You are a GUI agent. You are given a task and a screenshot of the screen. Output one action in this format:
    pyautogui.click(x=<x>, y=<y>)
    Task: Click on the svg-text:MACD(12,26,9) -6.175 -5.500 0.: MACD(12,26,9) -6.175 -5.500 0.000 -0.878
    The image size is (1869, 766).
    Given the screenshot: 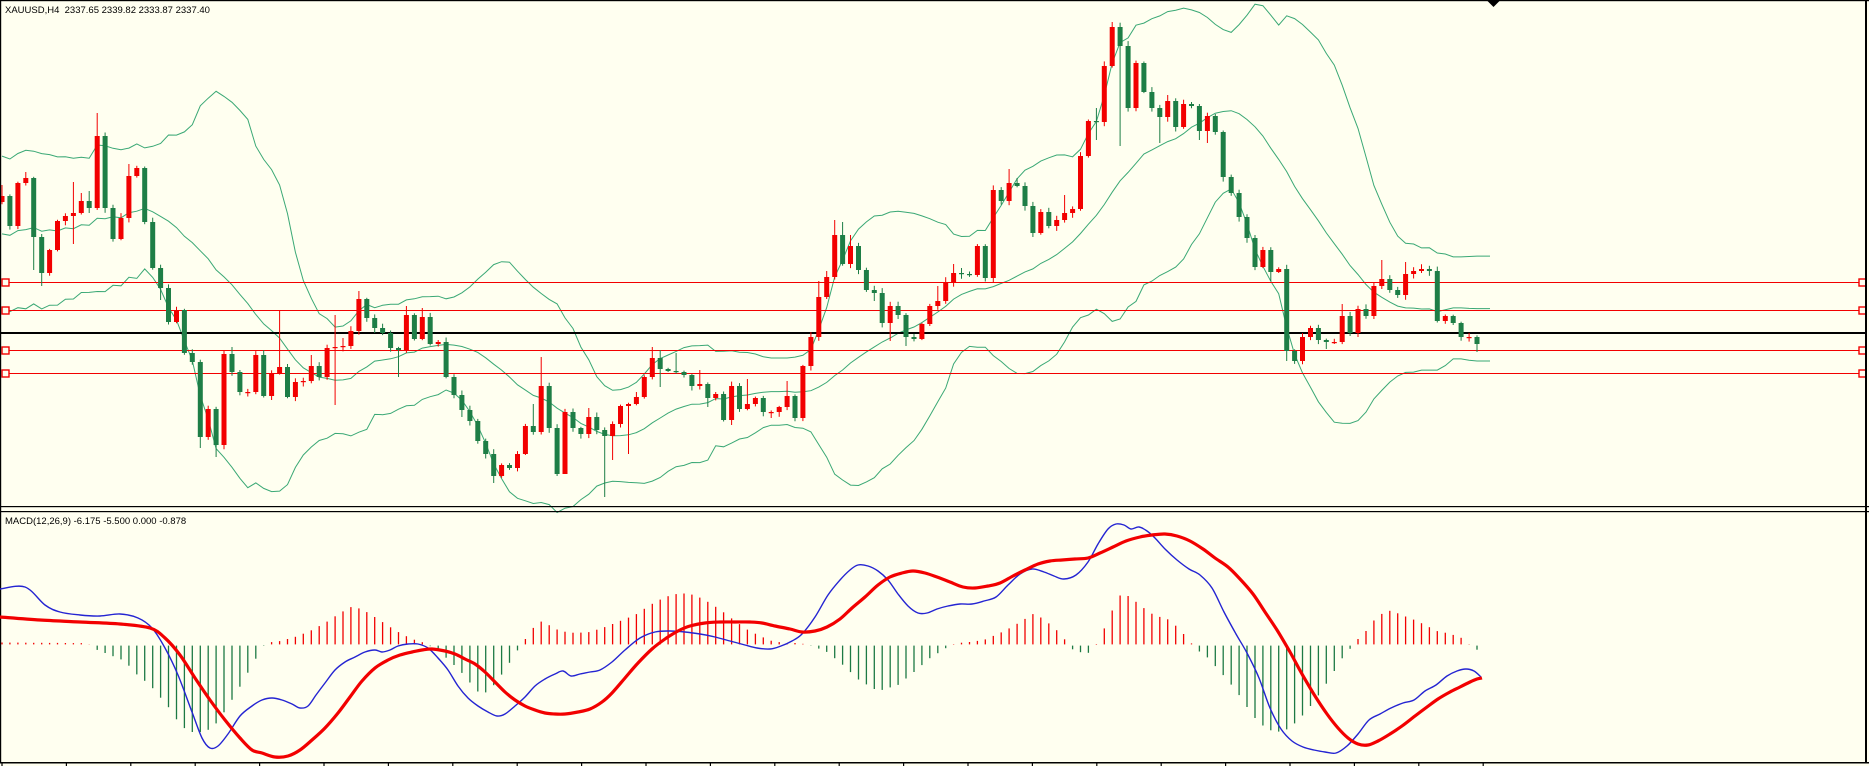 What is the action you would take?
    pyautogui.click(x=95, y=521)
    